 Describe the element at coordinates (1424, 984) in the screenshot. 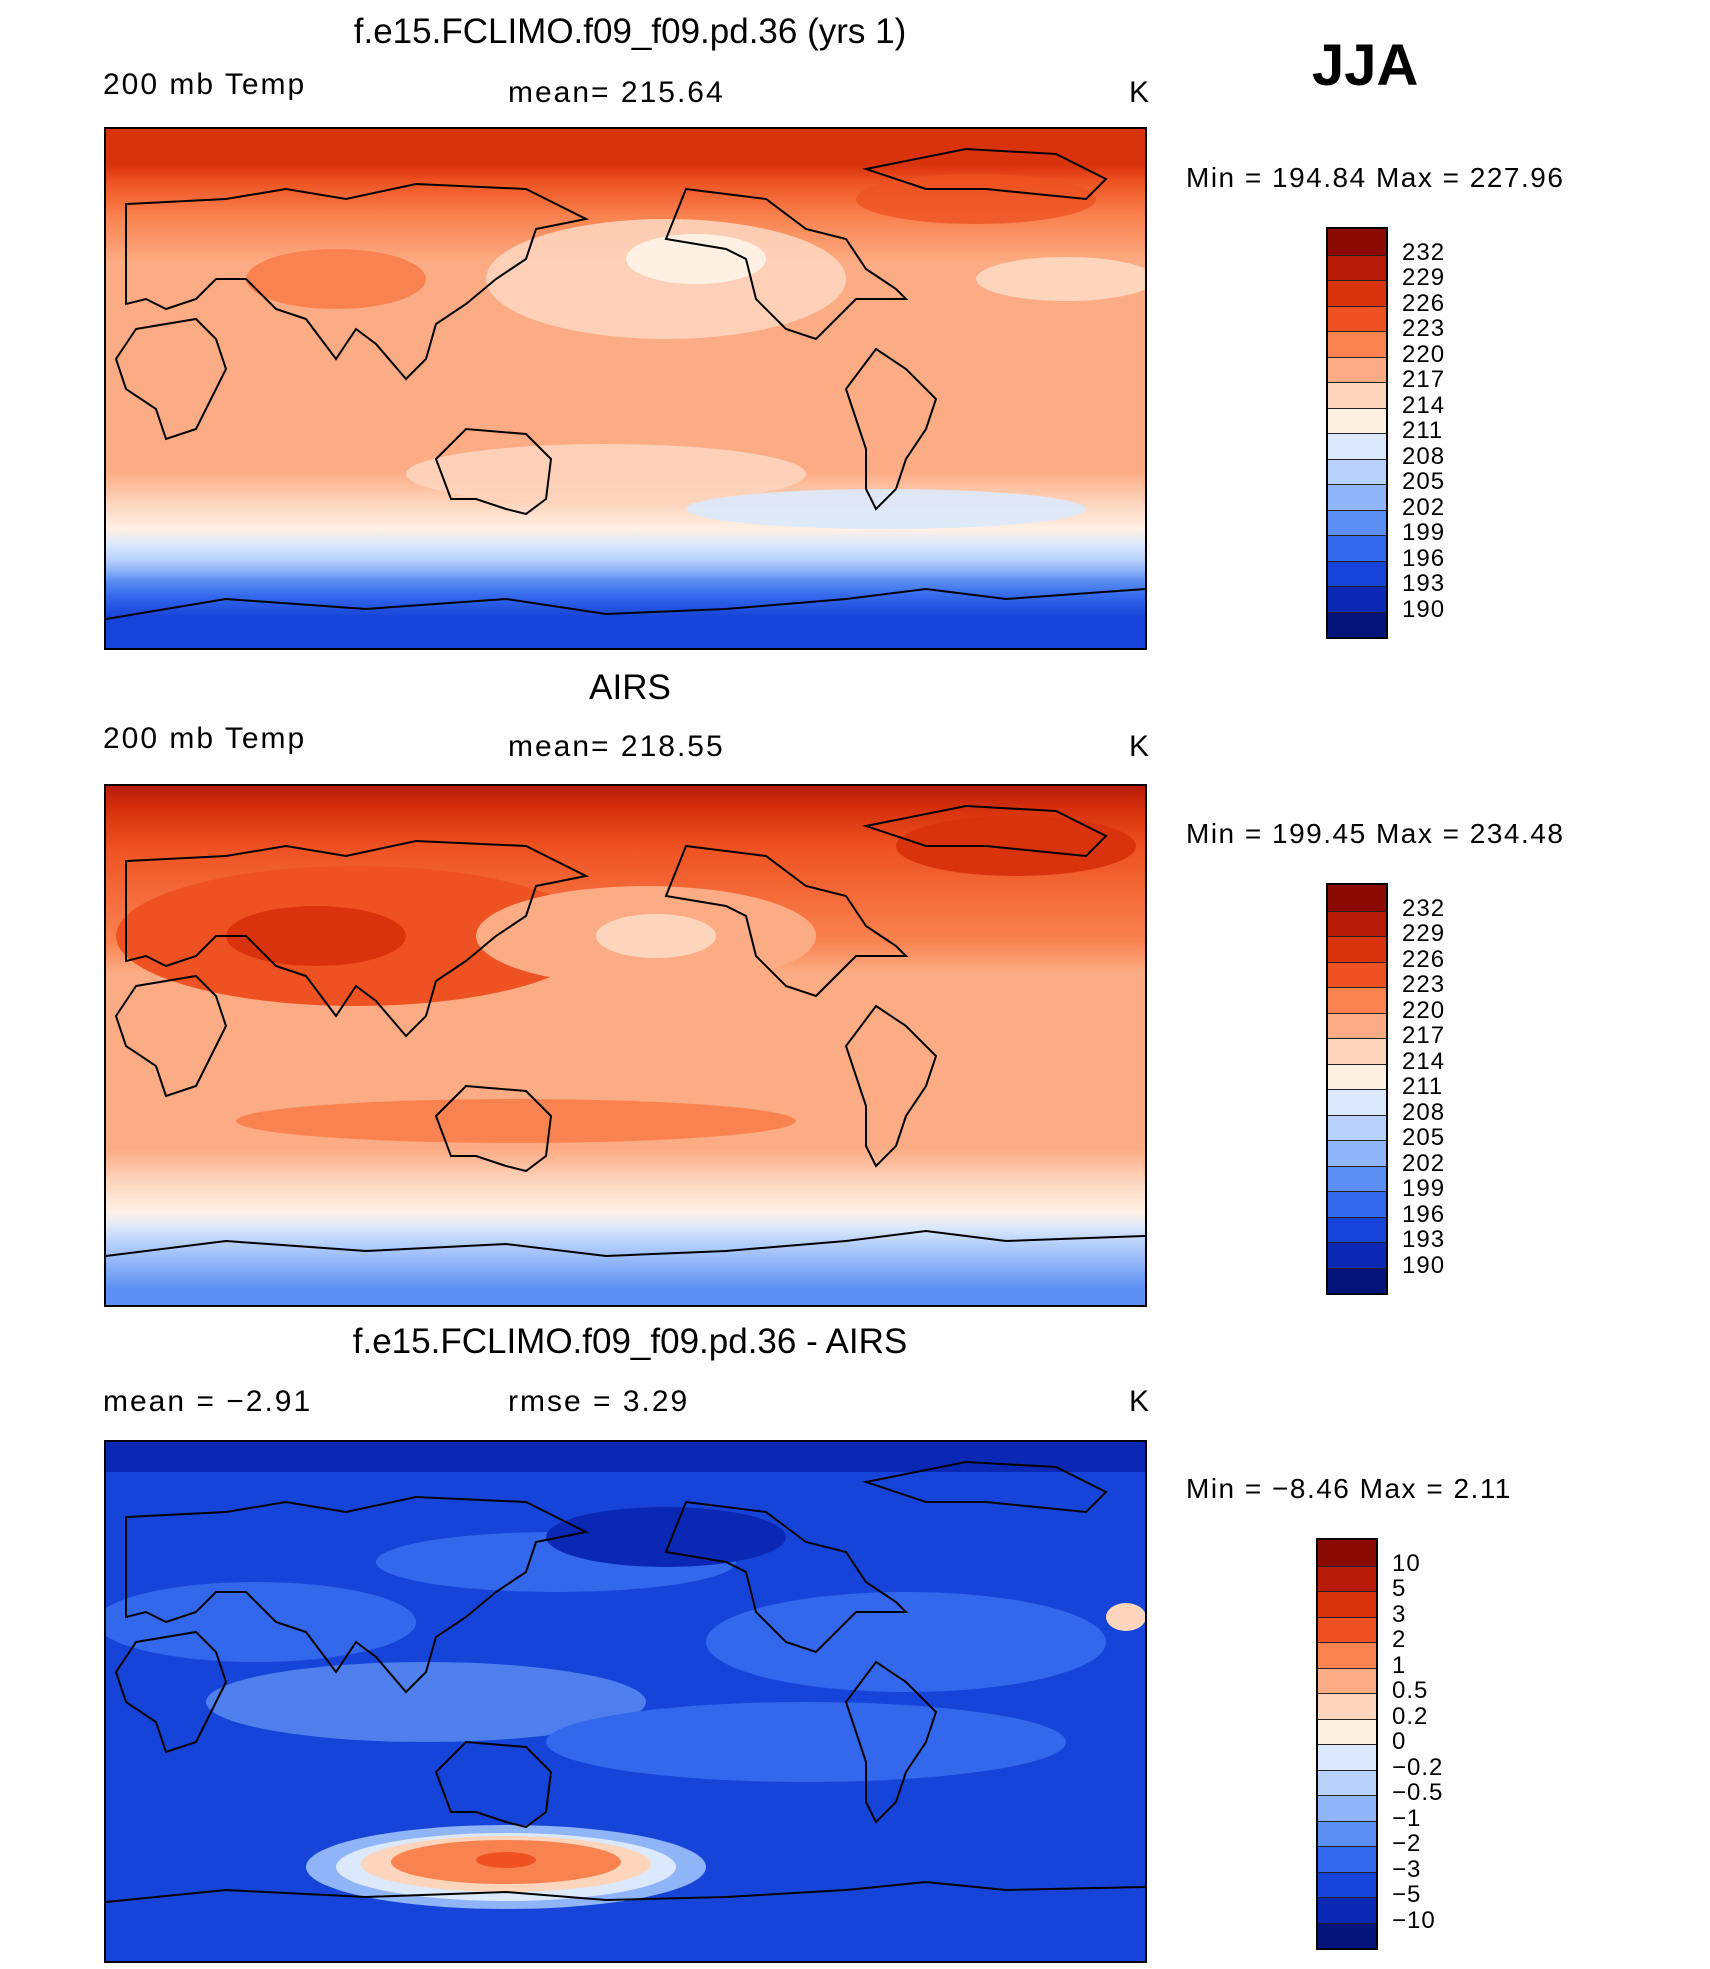

I see `colorbar-label: 223` at that location.